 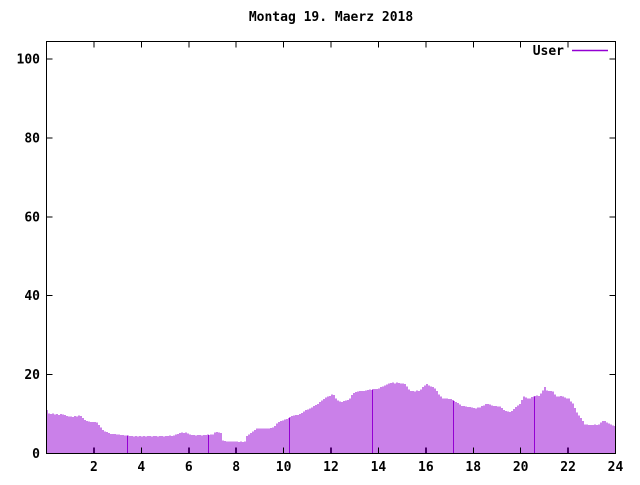 I want to click on x-tick-label: 2, so click(x=94, y=467).